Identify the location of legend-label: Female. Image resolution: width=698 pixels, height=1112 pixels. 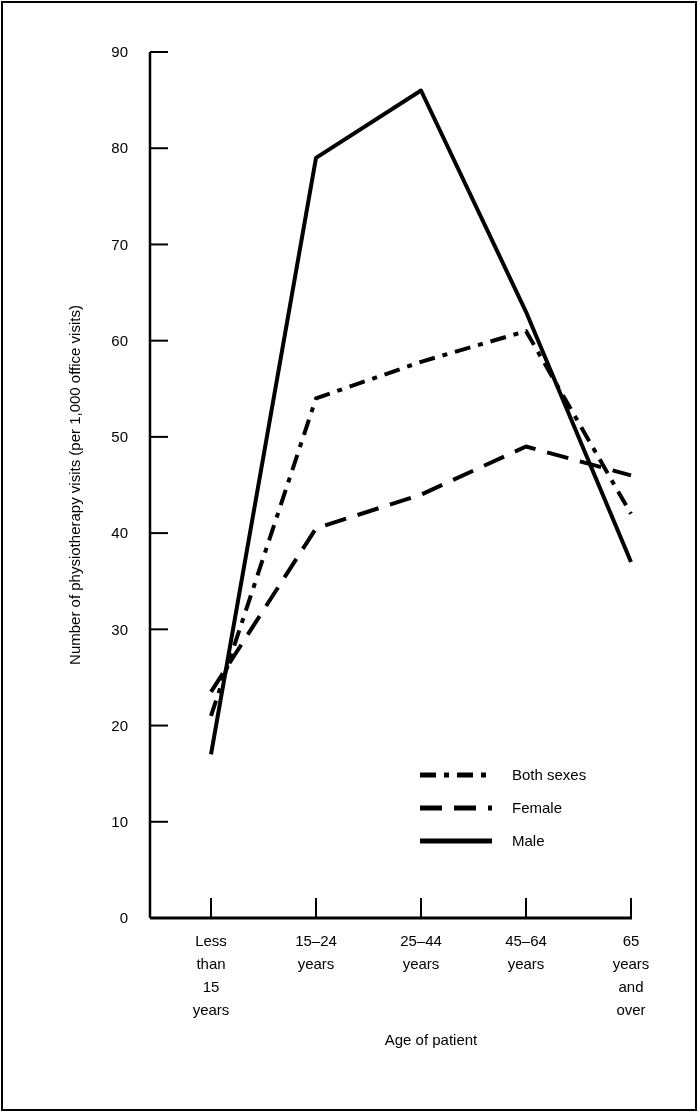
(537, 808).